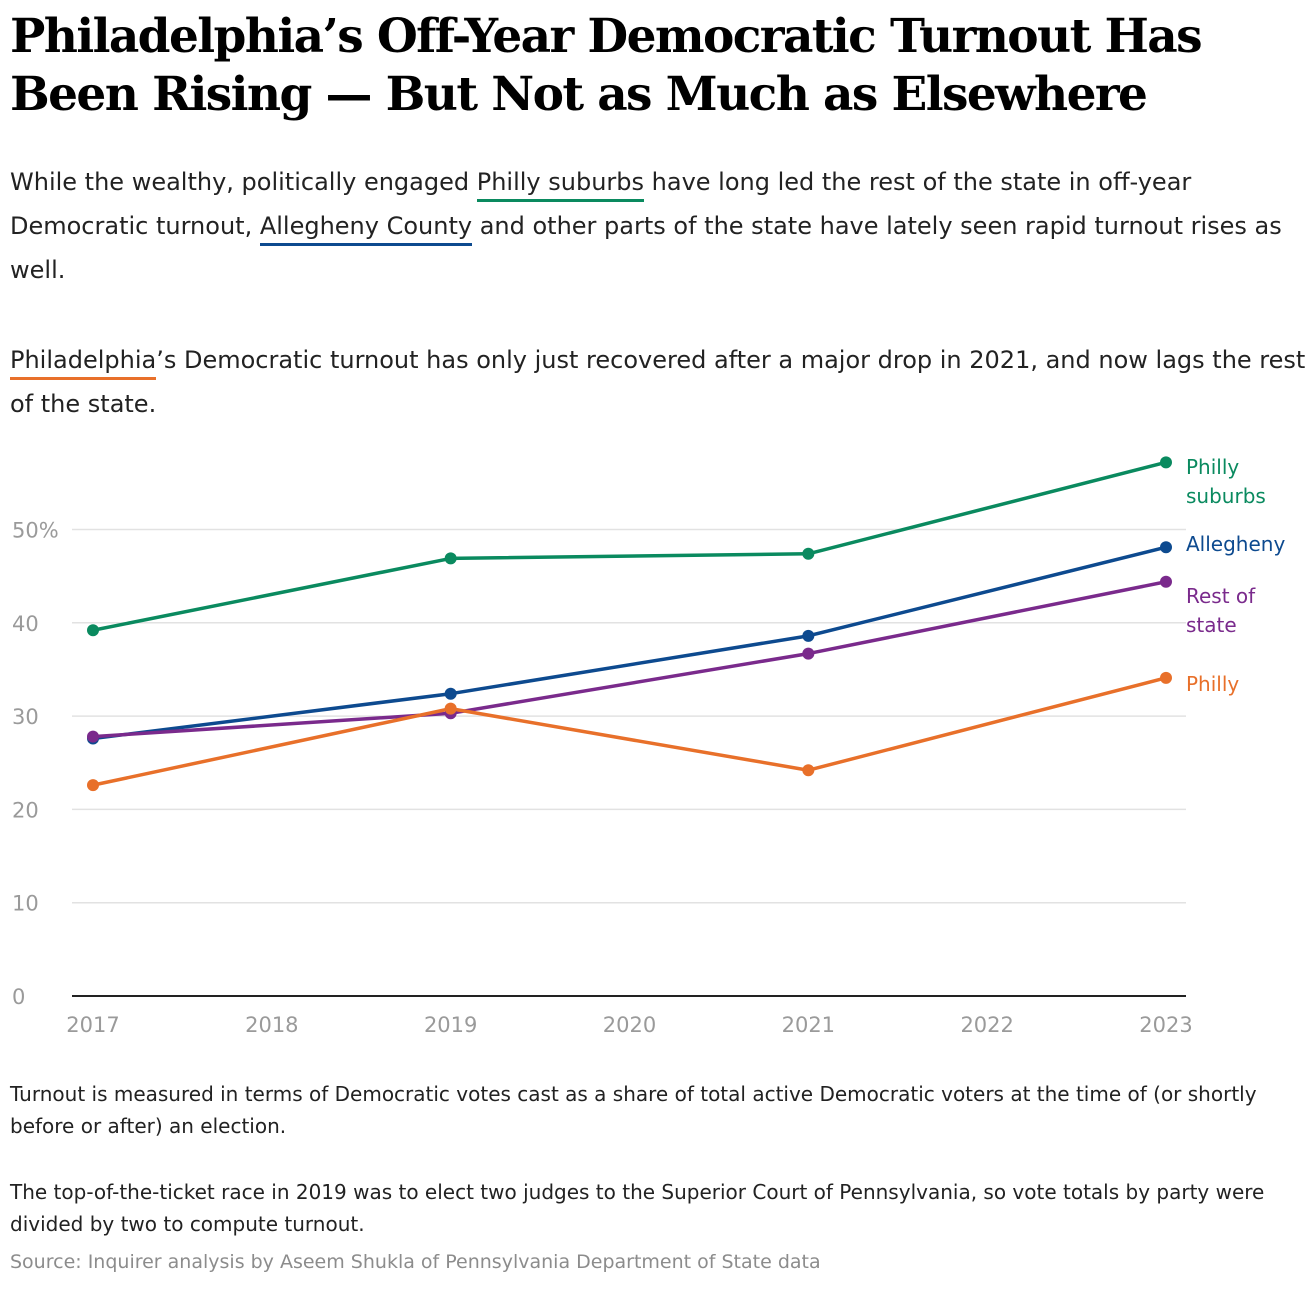  I want to click on series-label-suburbs: Philly, so click(1212, 467).